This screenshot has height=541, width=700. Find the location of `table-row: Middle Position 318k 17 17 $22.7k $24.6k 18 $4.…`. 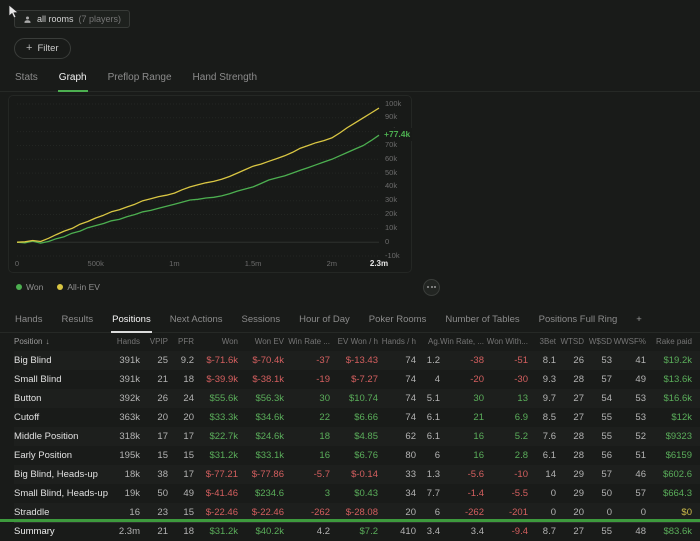

table-row: Middle Position 318k 17 17 $22.7k $24.6k 18 $4.… is located at coordinates (357, 436).